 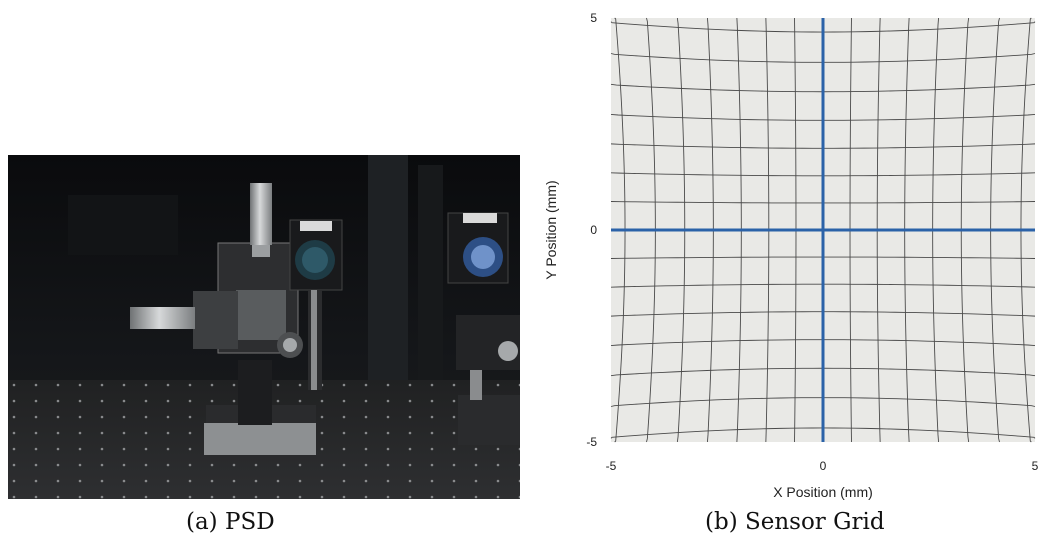 I want to click on x-tick-label: -5, so click(x=611, y=466).